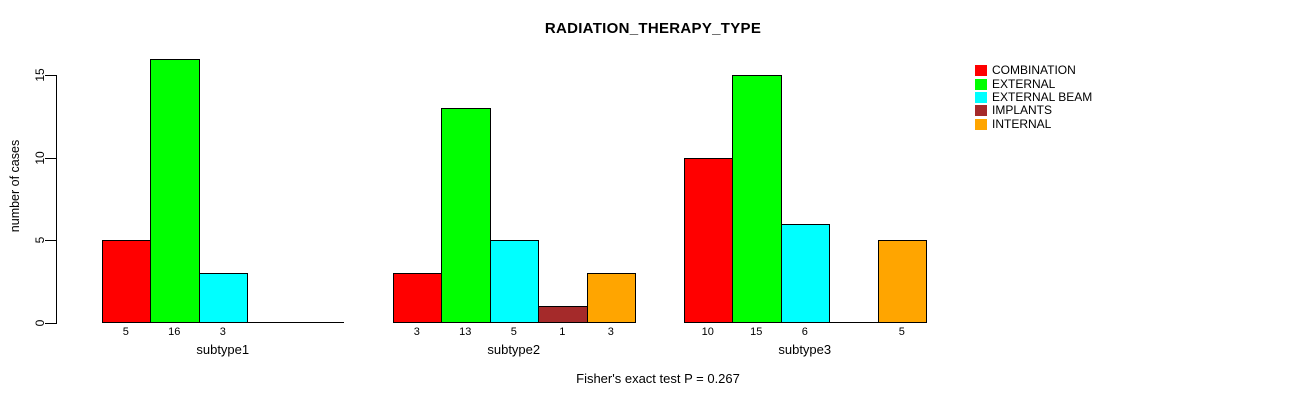 This screenshot has width=1290, height=400. What do you see at coordinates (40, 240) in the screenshot?
I see `y-tick-label: 5` at bounding box center [40, 240].